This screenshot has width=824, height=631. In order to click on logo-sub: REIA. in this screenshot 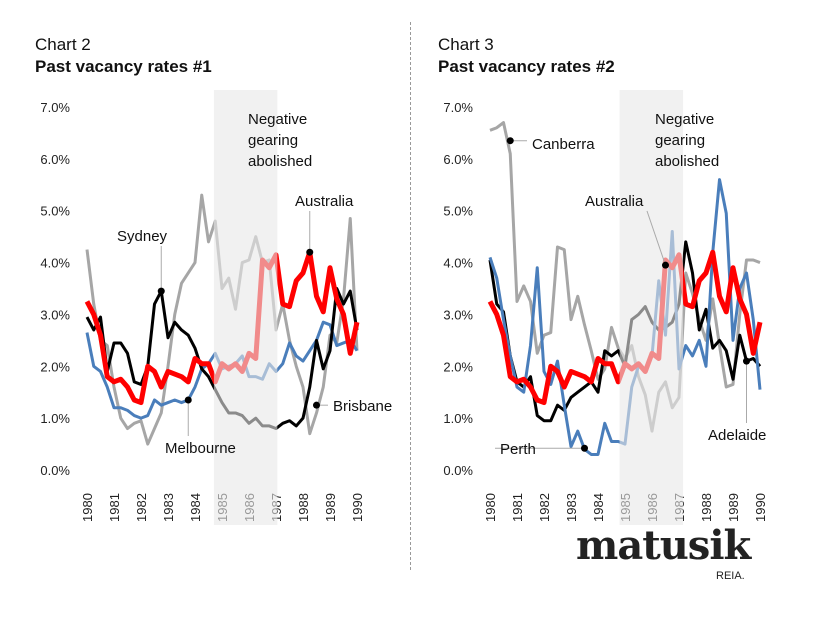, I will do `click(730, 576)`.